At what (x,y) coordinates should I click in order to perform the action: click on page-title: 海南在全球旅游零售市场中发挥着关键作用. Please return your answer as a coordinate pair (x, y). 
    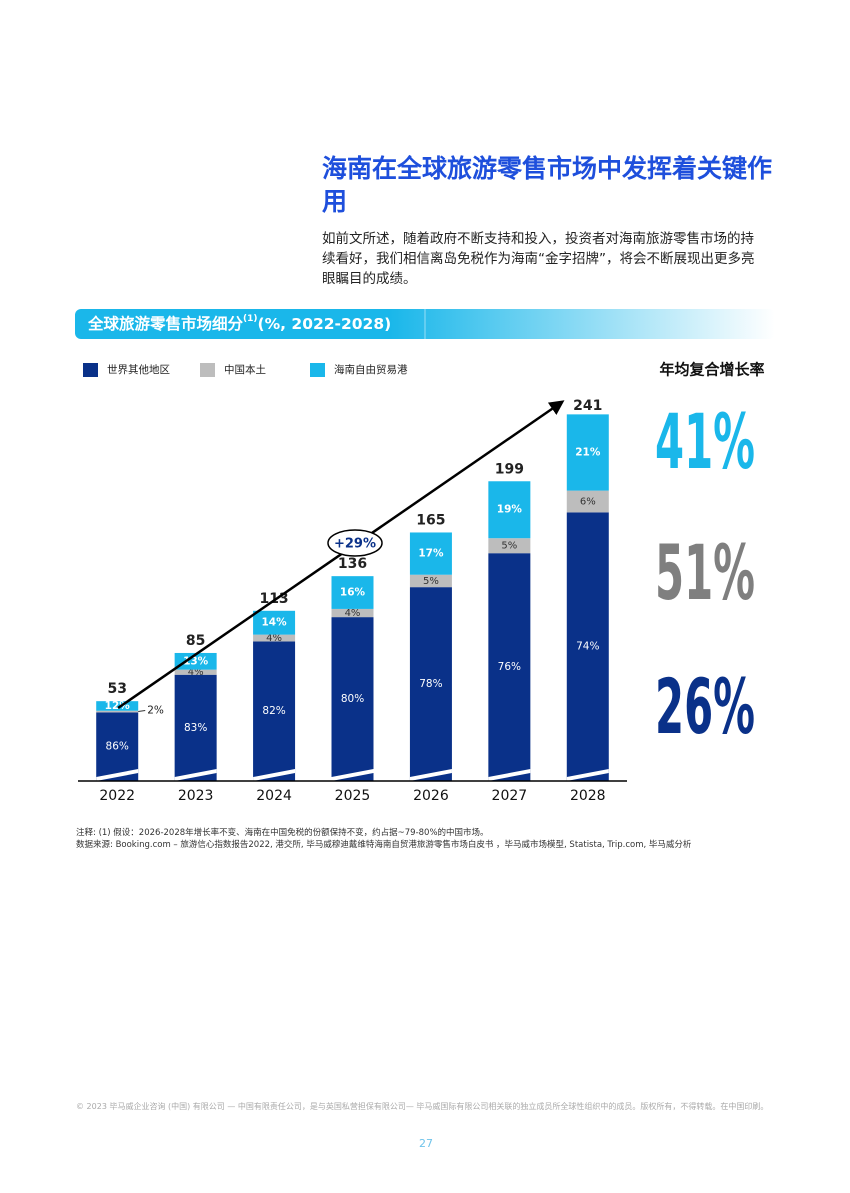
    Looking at the image, I should click on (547, 185).